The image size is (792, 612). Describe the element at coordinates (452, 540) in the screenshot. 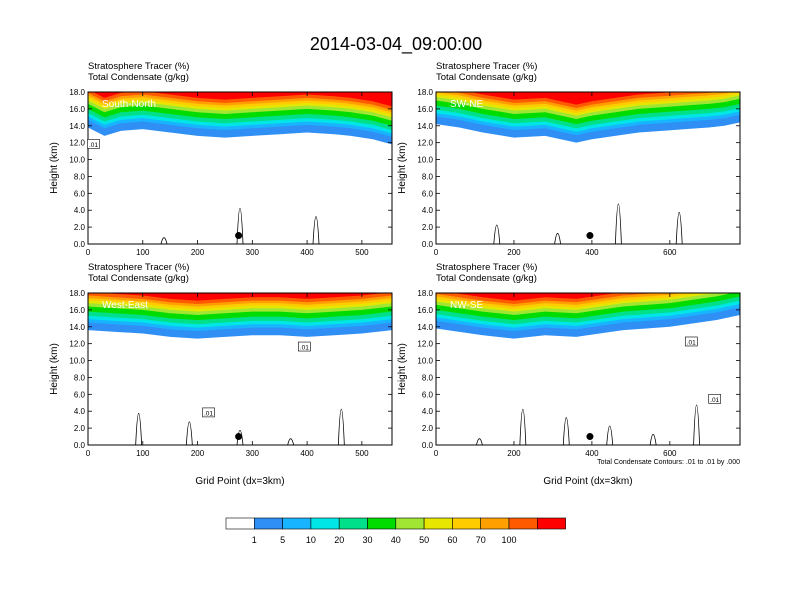

I see `colorbar-label: 60` at that location.